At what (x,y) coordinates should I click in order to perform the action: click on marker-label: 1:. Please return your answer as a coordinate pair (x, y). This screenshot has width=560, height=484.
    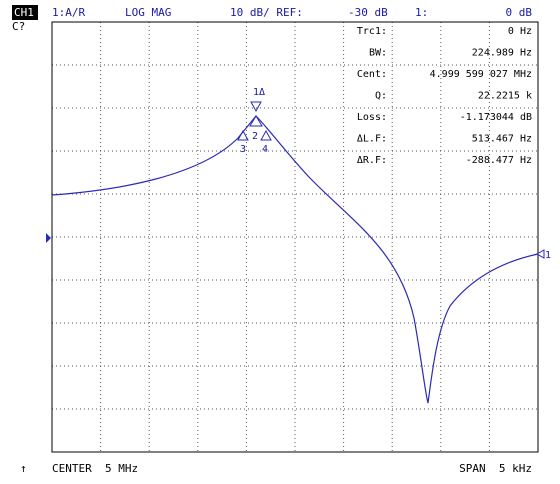
    Looking at the image, I should click on (421, 12).